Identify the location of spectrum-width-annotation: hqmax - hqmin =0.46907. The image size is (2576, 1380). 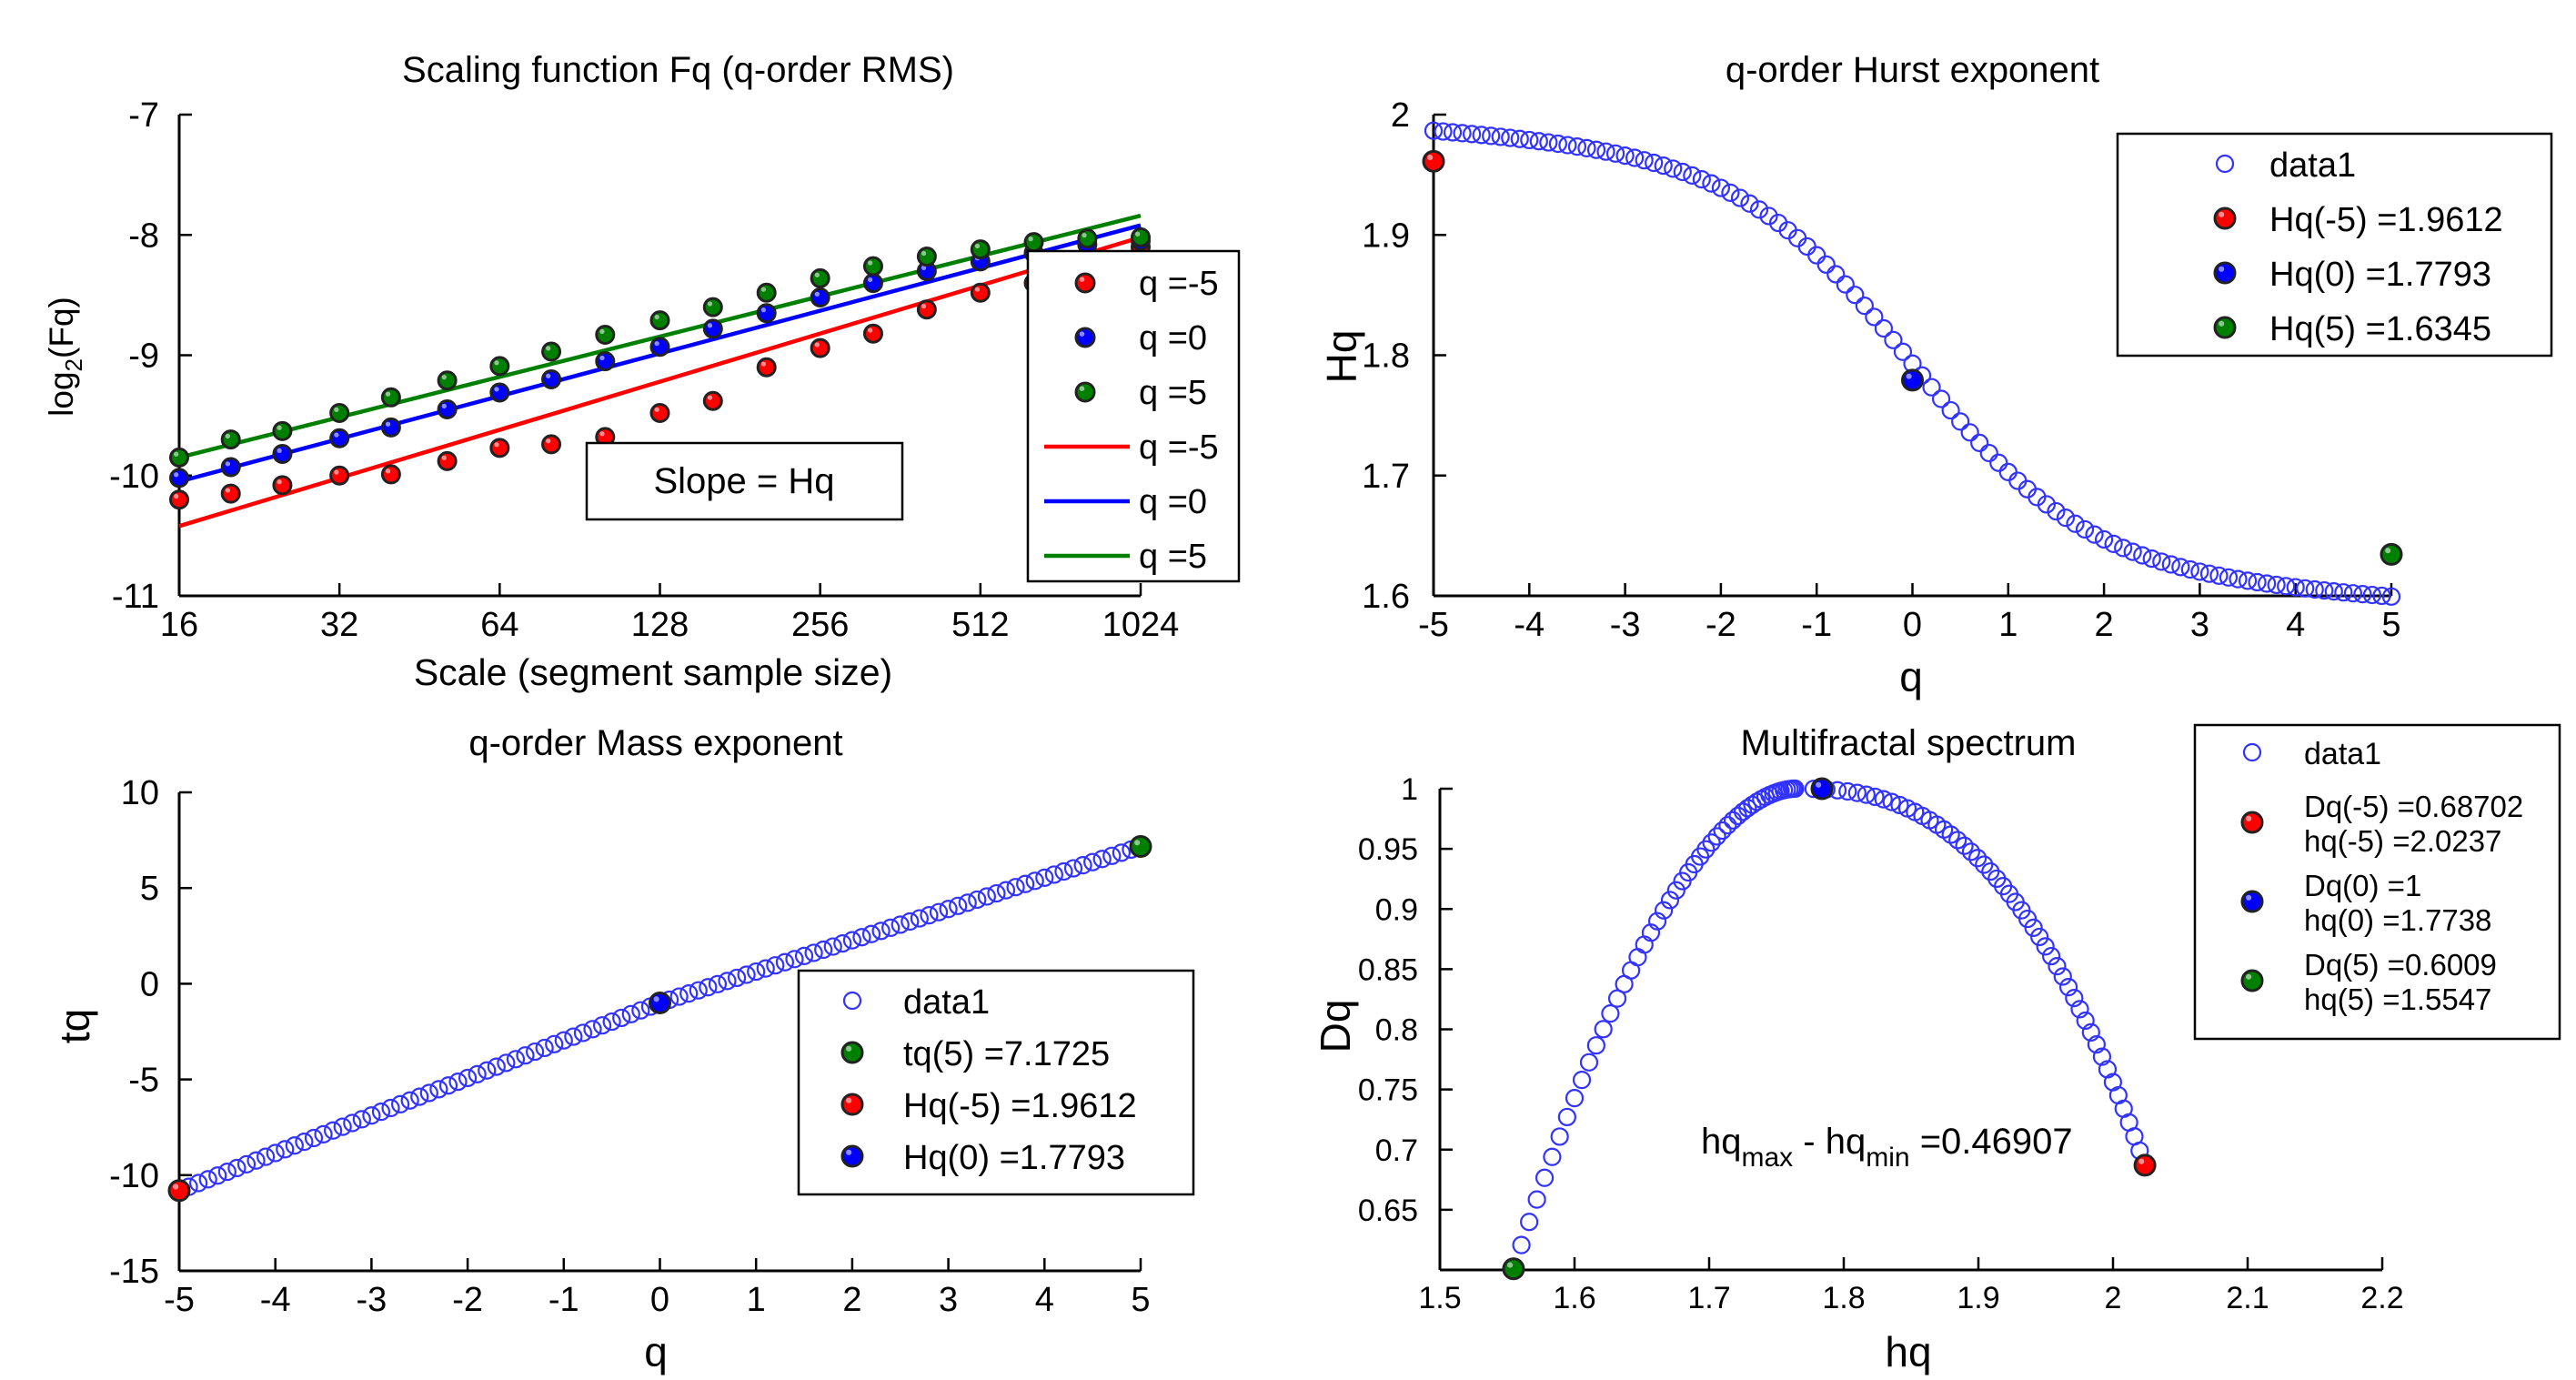
(1887, 1147).